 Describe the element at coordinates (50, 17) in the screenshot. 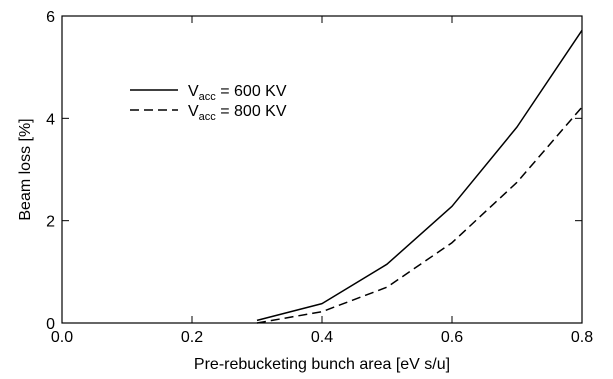

I see `y-tick-label: 6` at that location.